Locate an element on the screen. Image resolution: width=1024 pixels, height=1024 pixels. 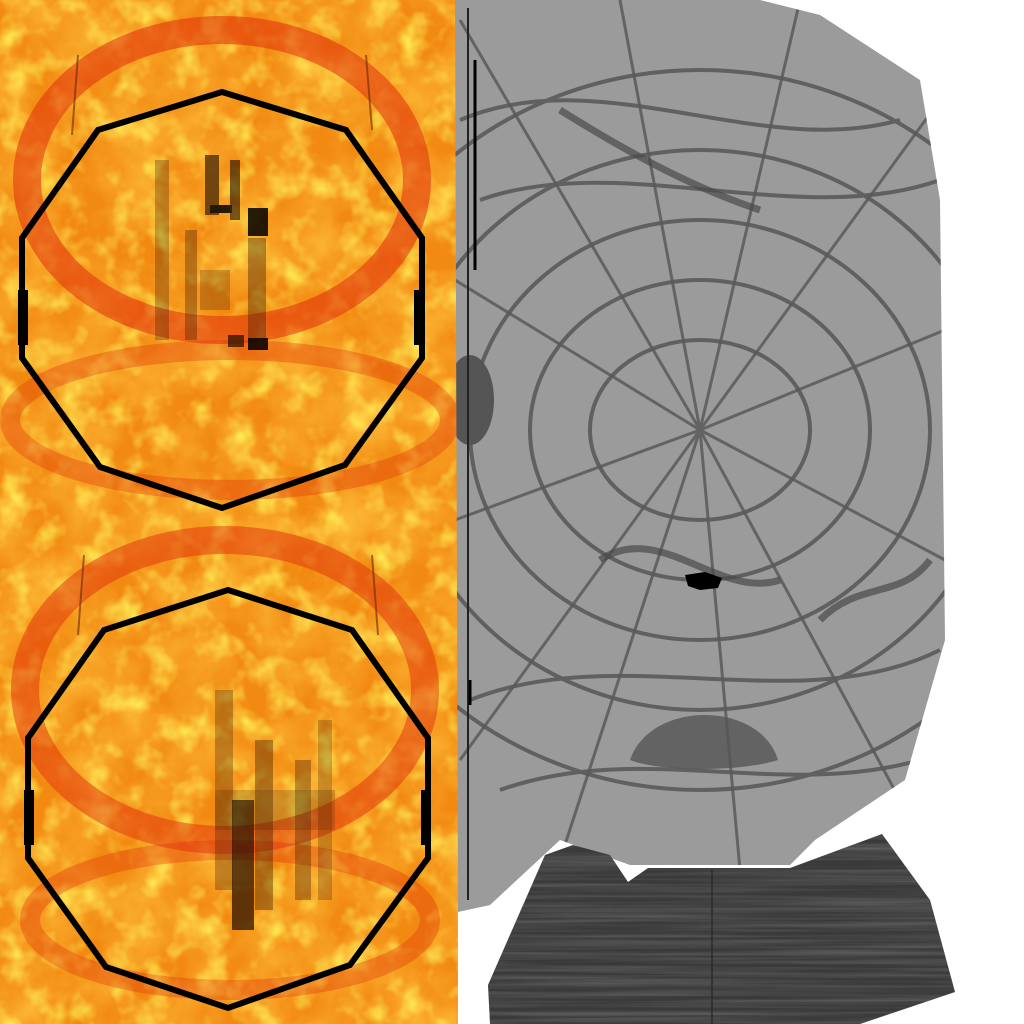
lower-ring-marks is located at coordinates (275, 810).